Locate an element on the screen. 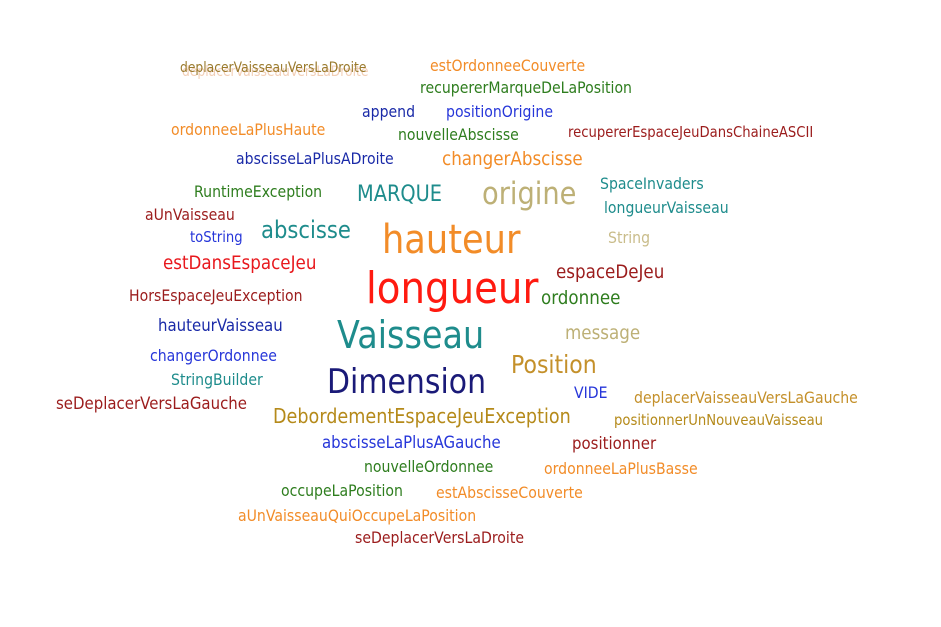 The height and width of the screenshot is (627, 941). word-string: String is located at coordinates (629, 237).